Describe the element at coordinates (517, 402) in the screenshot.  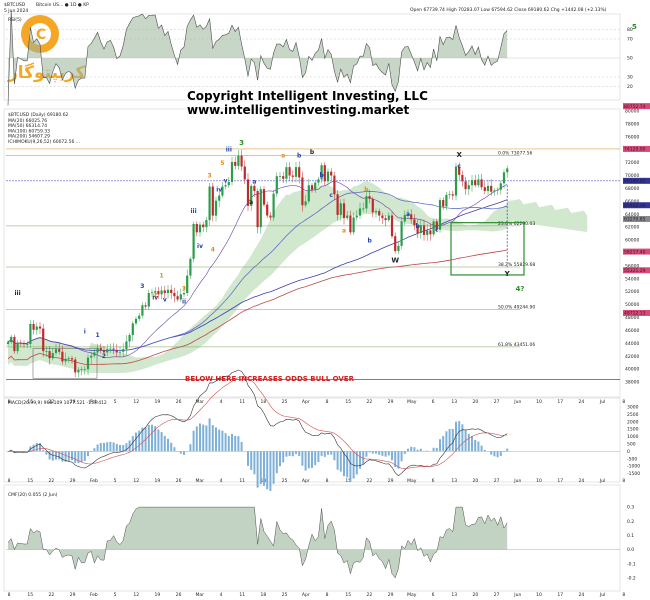
I see `date-tick-label: Jun` at that location.